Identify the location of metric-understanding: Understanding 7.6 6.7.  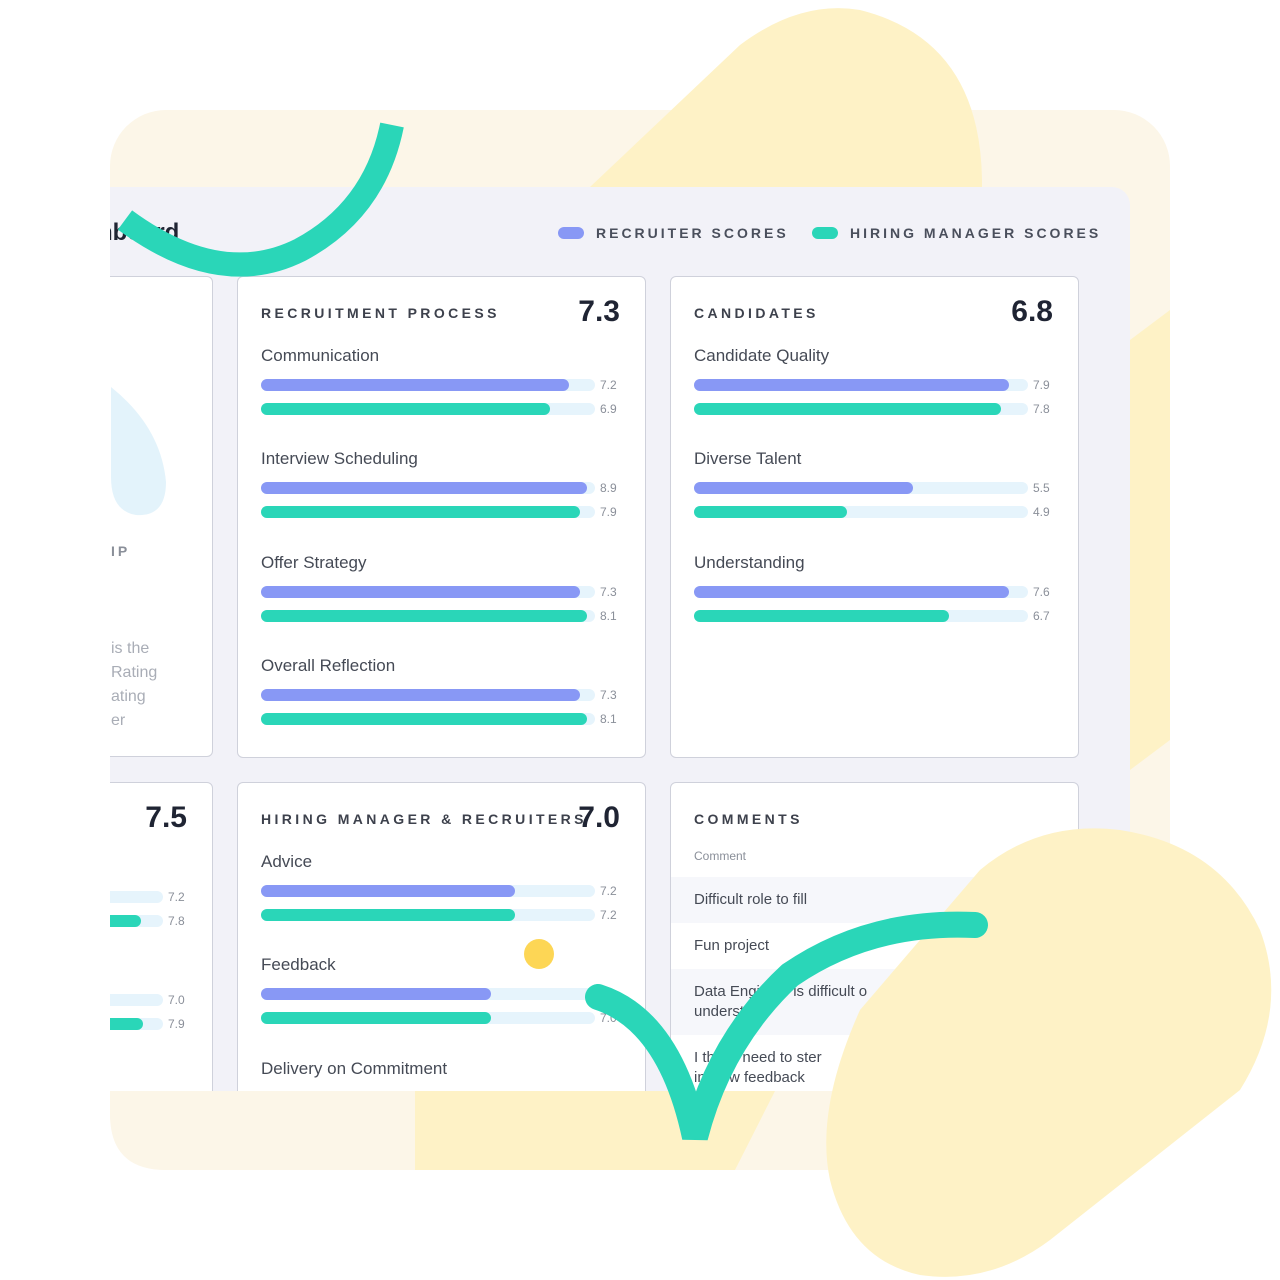
(872, 588).